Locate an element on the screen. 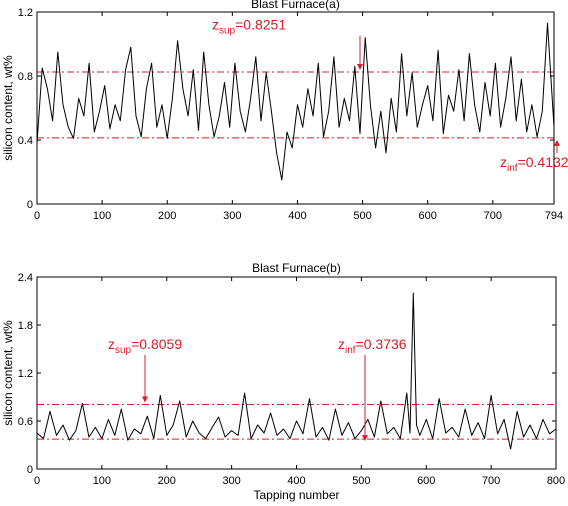  chart-title: Blast Furnace(a) is located at coordinates (295, 5).